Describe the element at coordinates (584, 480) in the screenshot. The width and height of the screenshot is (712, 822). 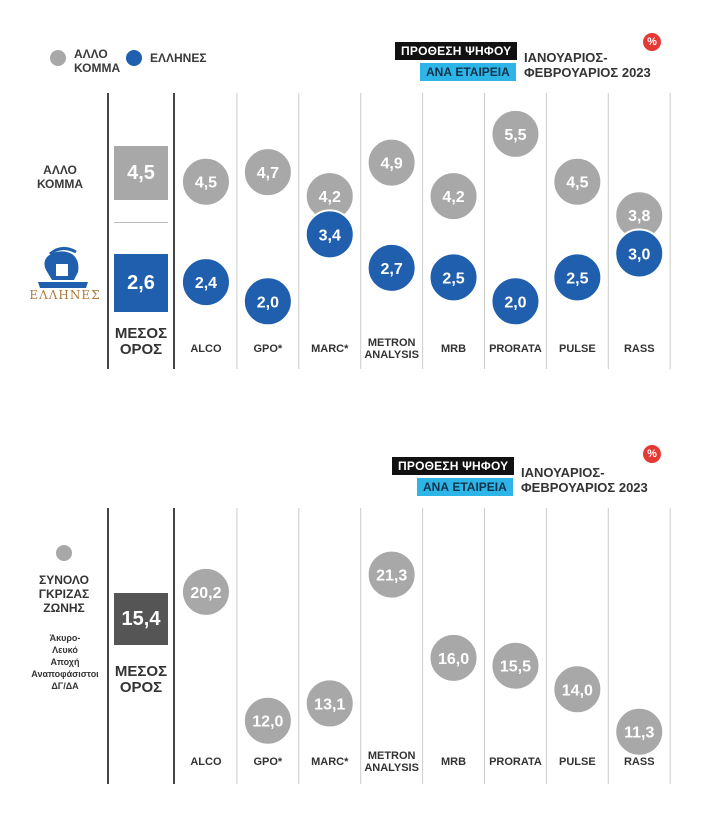
I see `header-period-2: ΙΑΝΟΥΑΡΙΟΣ- ΦΕΒΡΟΥΑΡΙΟΣ 2023` at that location.